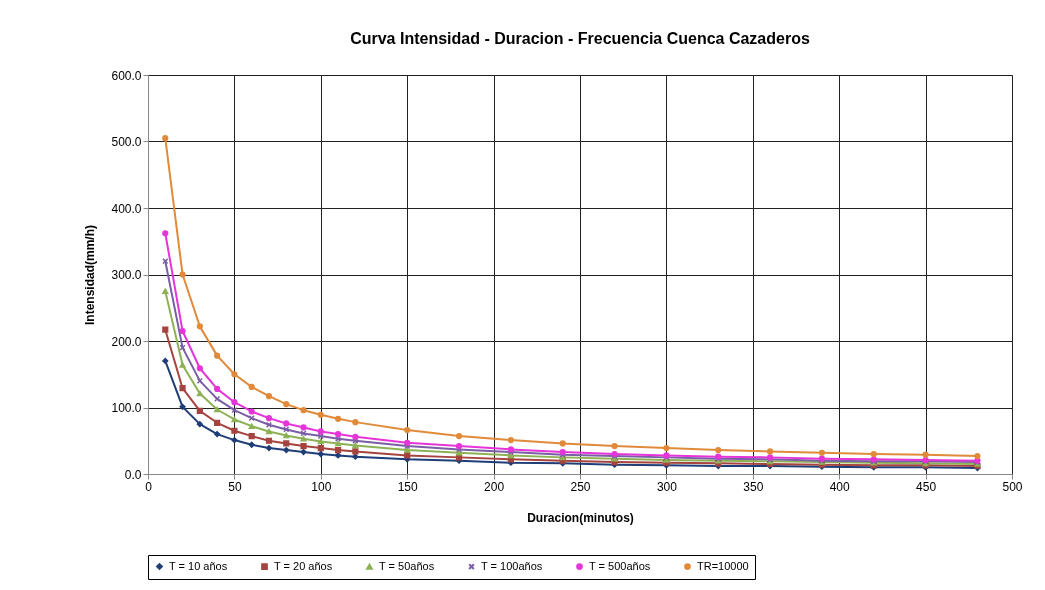  What do you see at coordinates (126, 408) in the screenshot?
I see `y-tick-label: 100.0` at bounding box center [126, 408].